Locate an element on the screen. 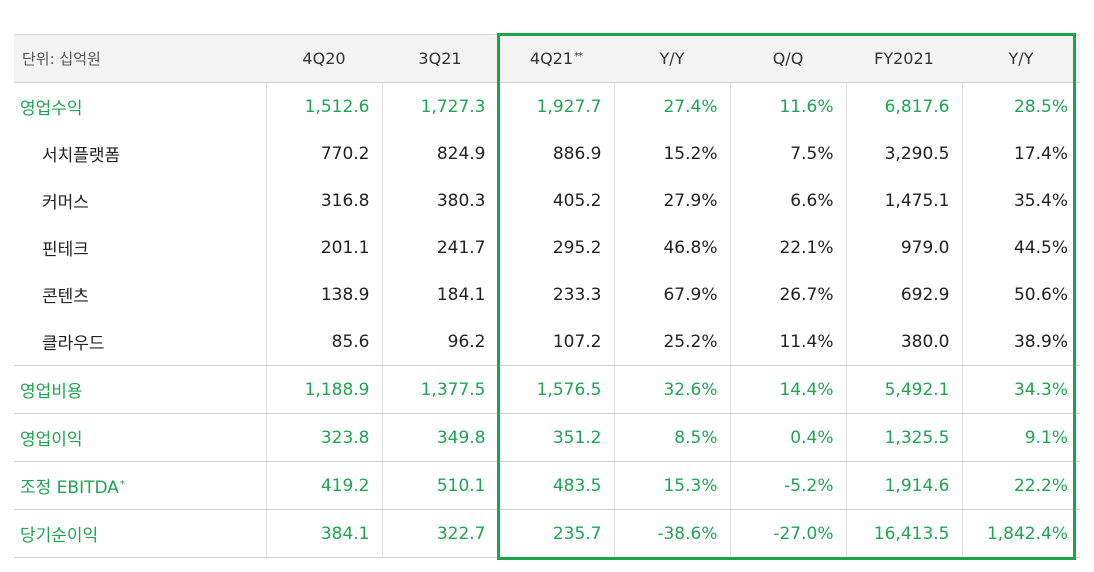 The height and width of the screenshot is (572, 1094). table-cell: 201.1 is located at coordinates (323, 247).